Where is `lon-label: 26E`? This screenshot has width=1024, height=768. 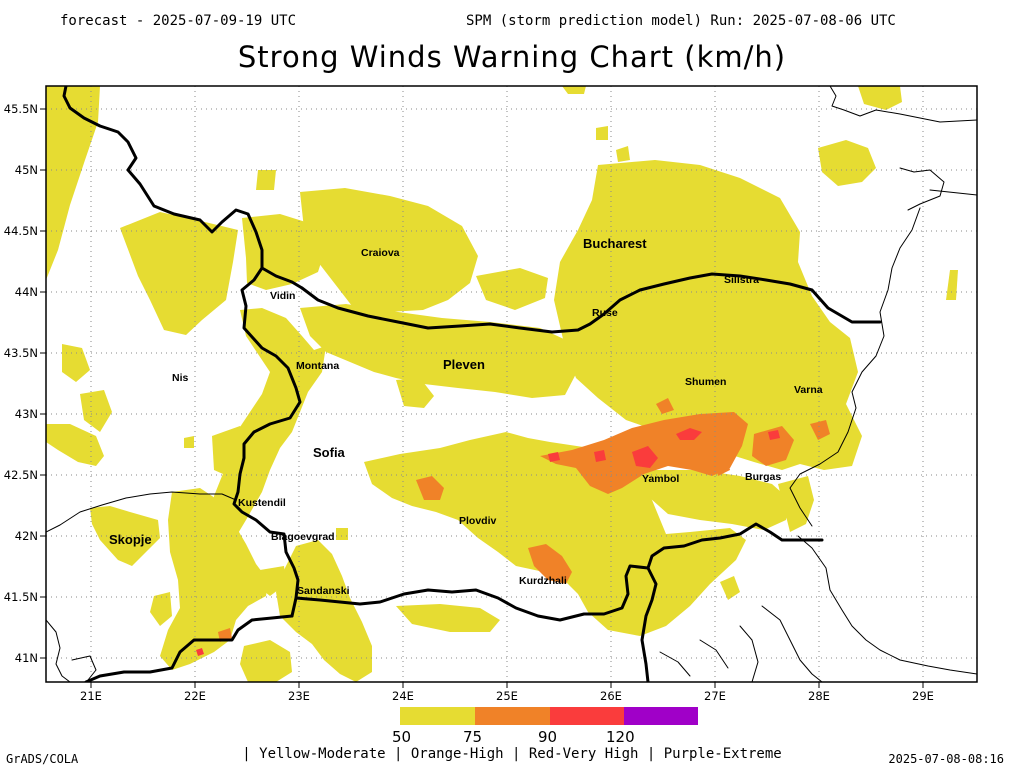
lon-label: 26E is located at coordinates (611, 696).